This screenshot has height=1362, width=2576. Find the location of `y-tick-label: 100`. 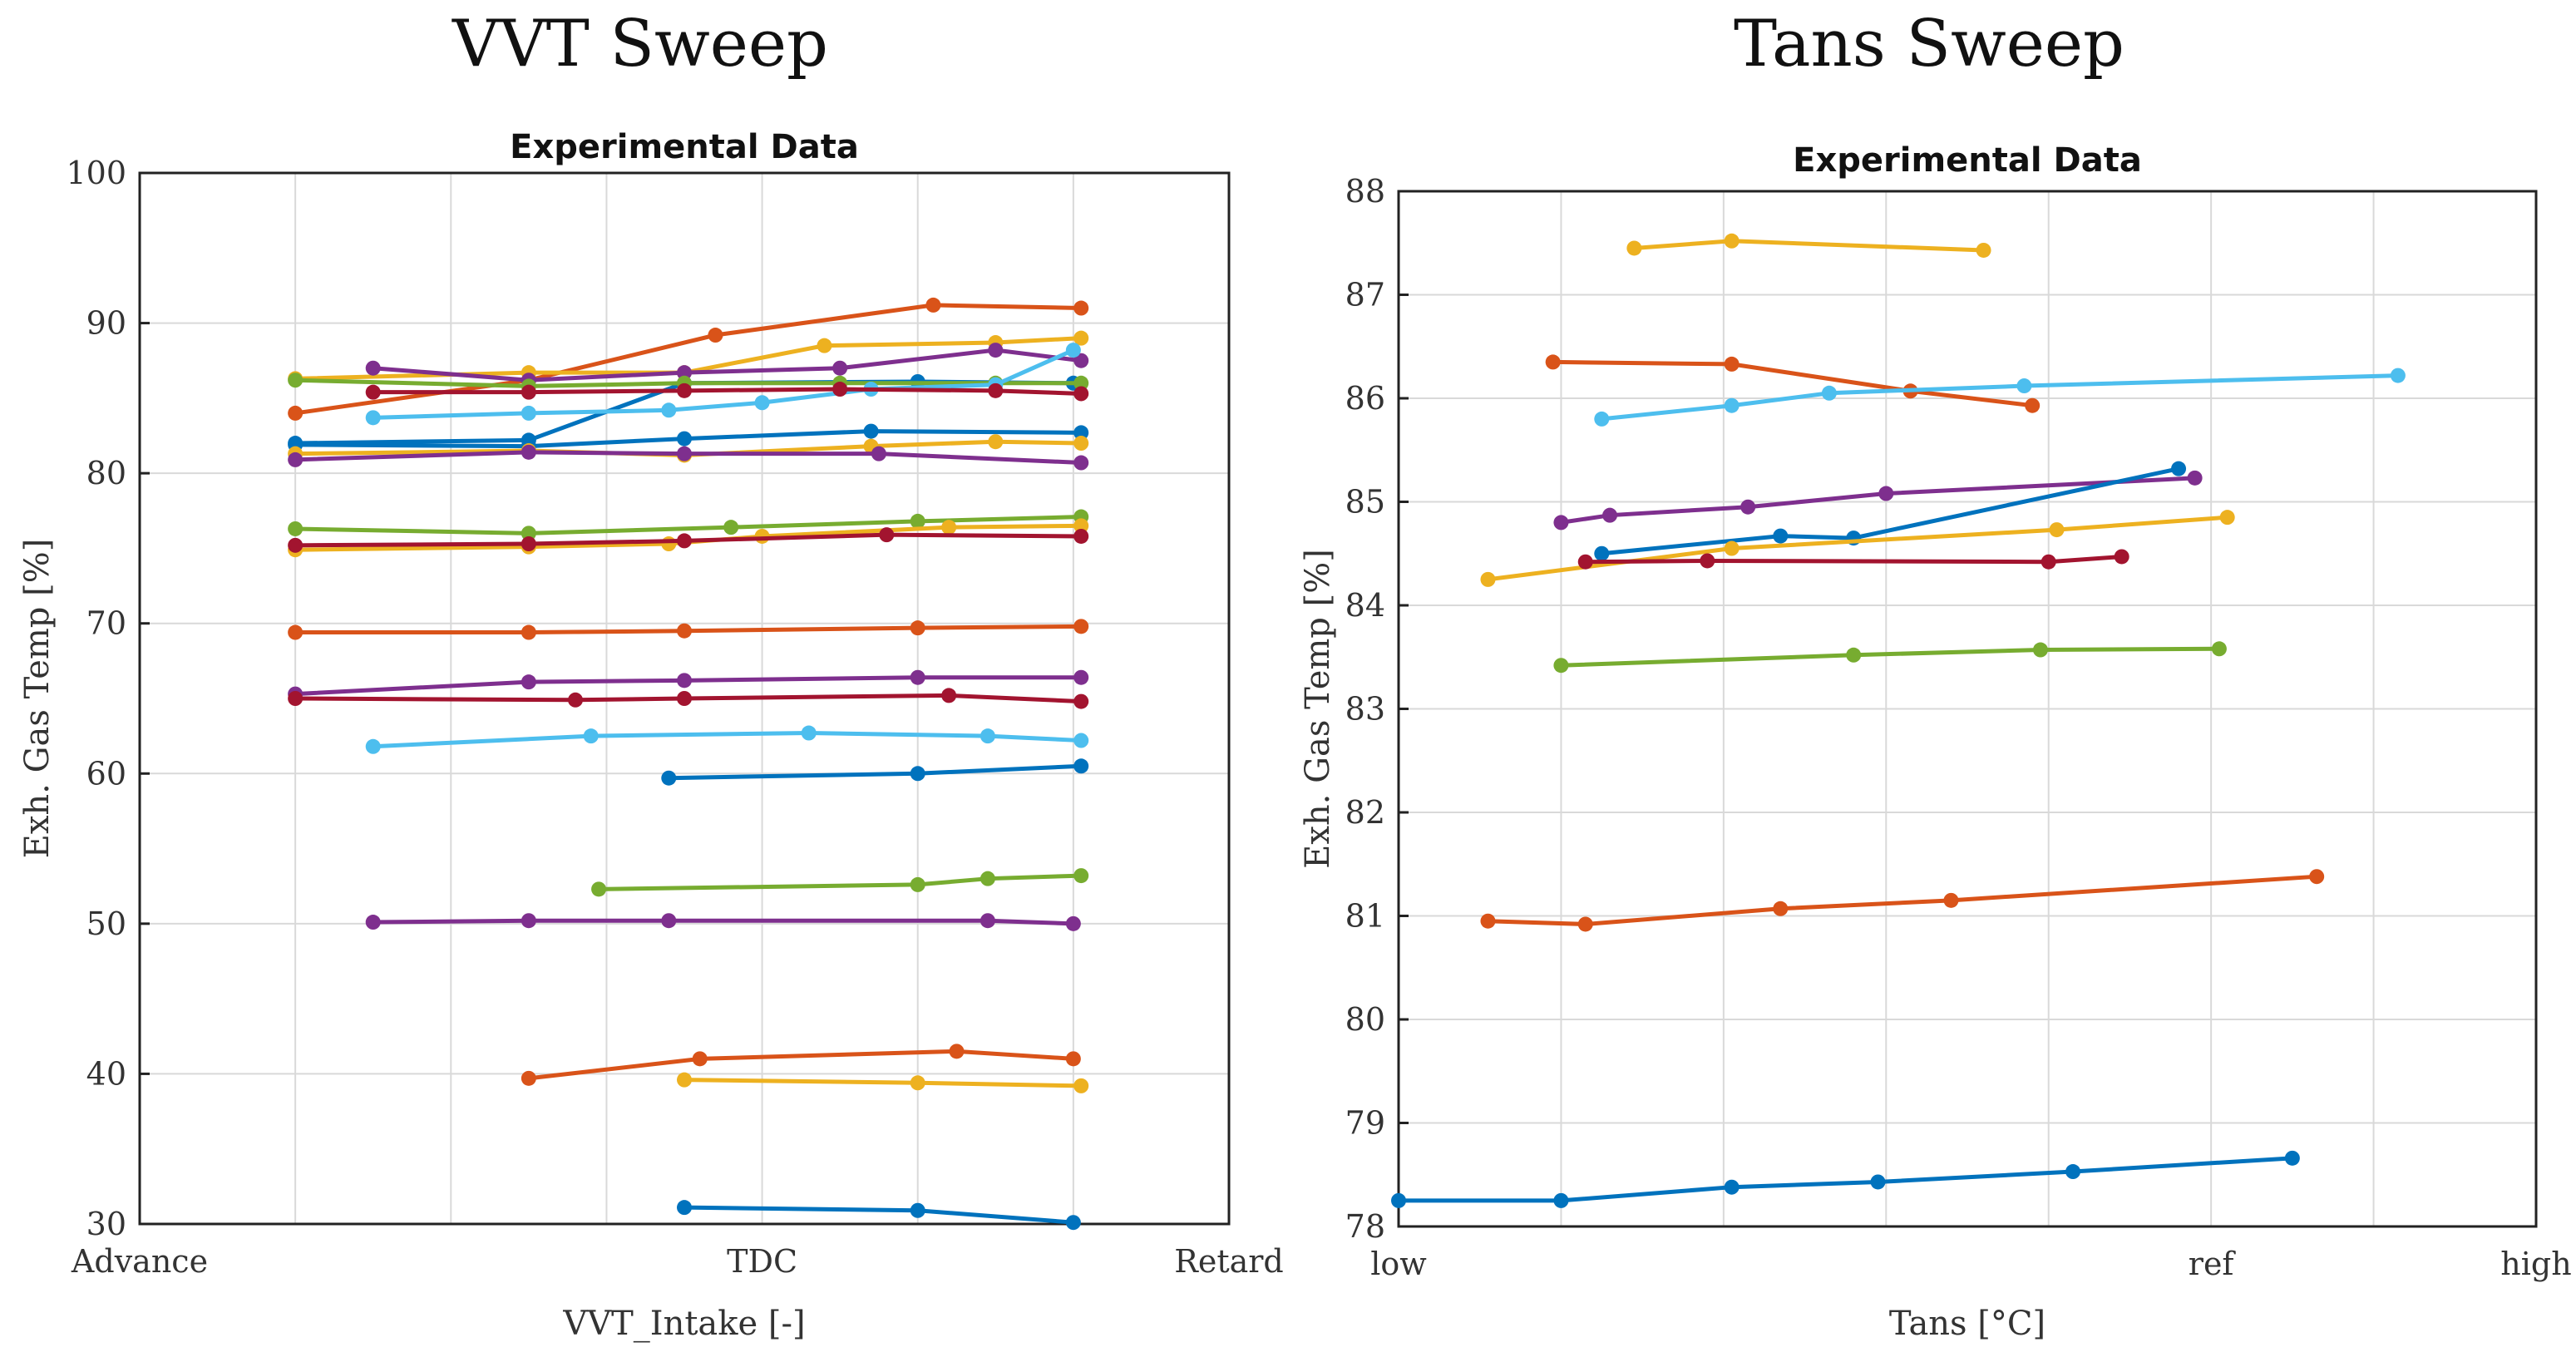

y-tick-label: 100 is located at coordinates (96, 173).